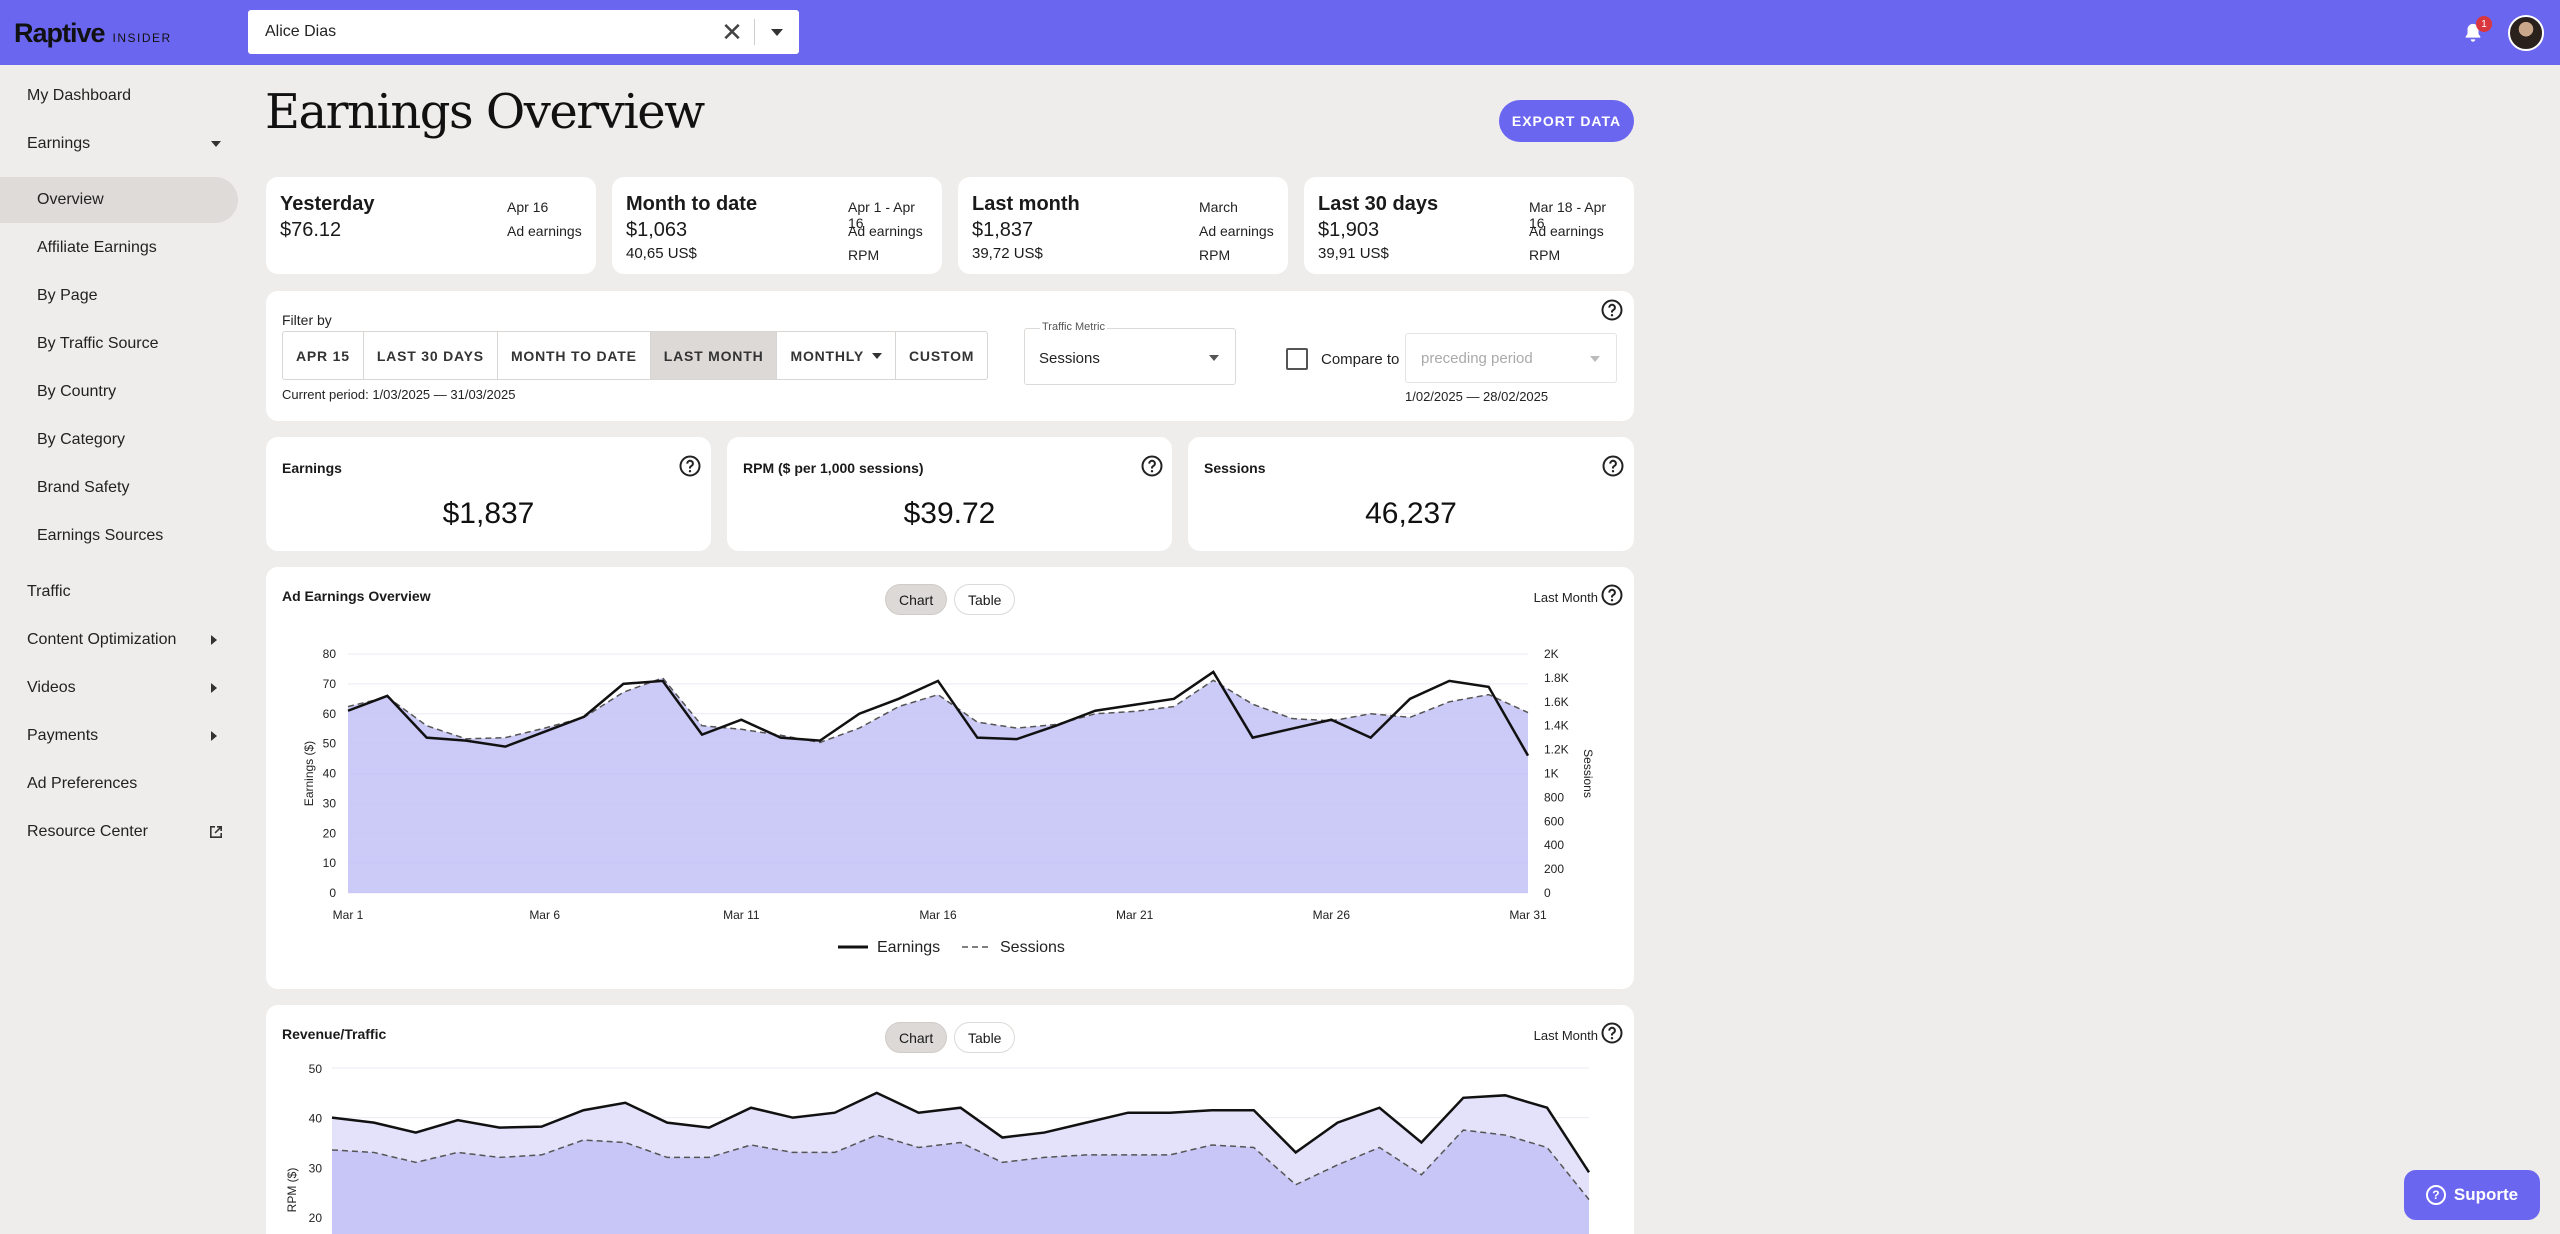  Describe the element at coordinates (1554, 845) in the screenshot. I see `y2-tick-label: 400` at that location.